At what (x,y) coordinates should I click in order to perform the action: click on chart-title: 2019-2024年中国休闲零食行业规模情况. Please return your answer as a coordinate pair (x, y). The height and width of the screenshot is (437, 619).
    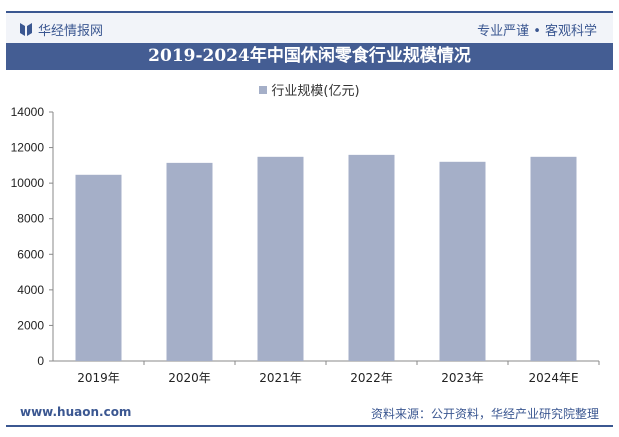
    Looking at the image, I should click on (309, 56).